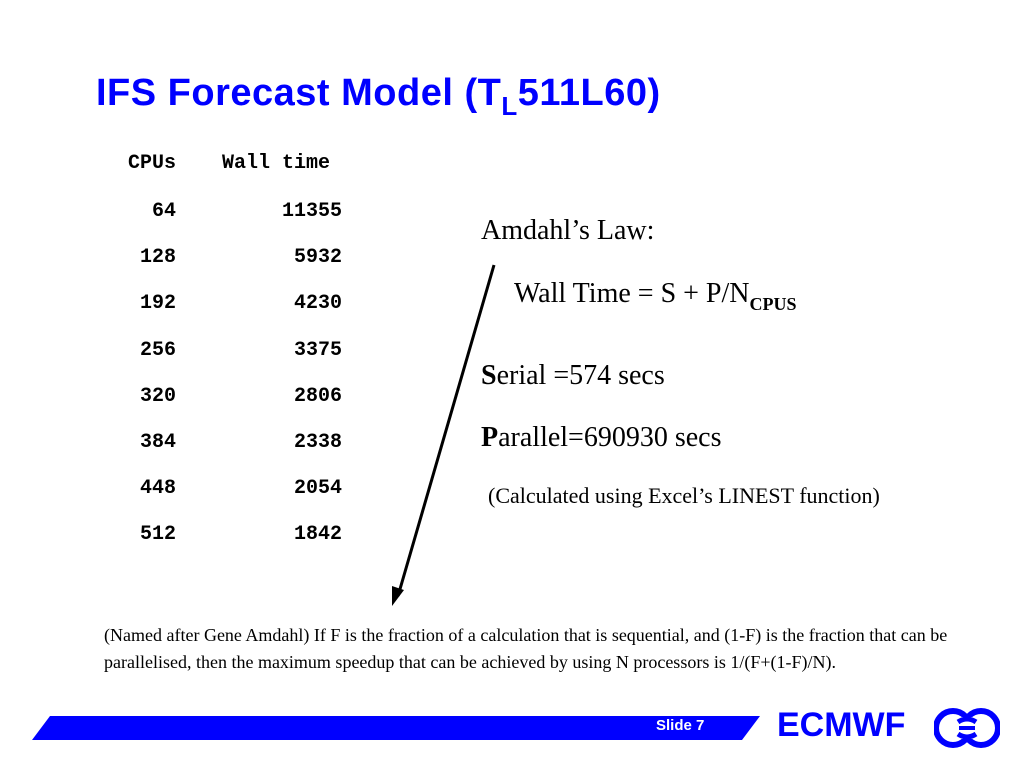 Image resolution: width=1024 pixels, height=768 pixels. I want to click on wall-time-cell: 3375, so click(317, 350).